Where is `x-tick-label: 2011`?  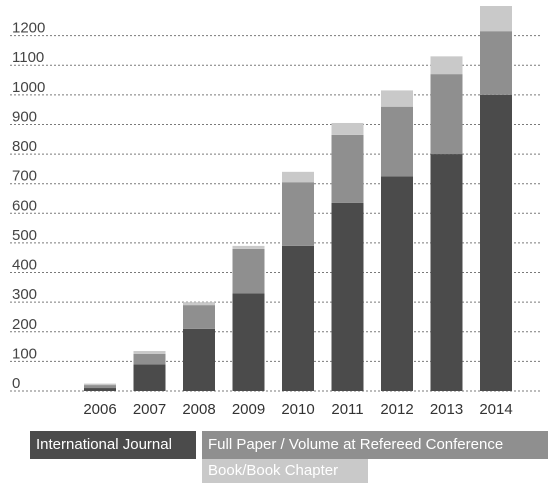
x-tick-label: 2011 is located at coordinates (347, 409).